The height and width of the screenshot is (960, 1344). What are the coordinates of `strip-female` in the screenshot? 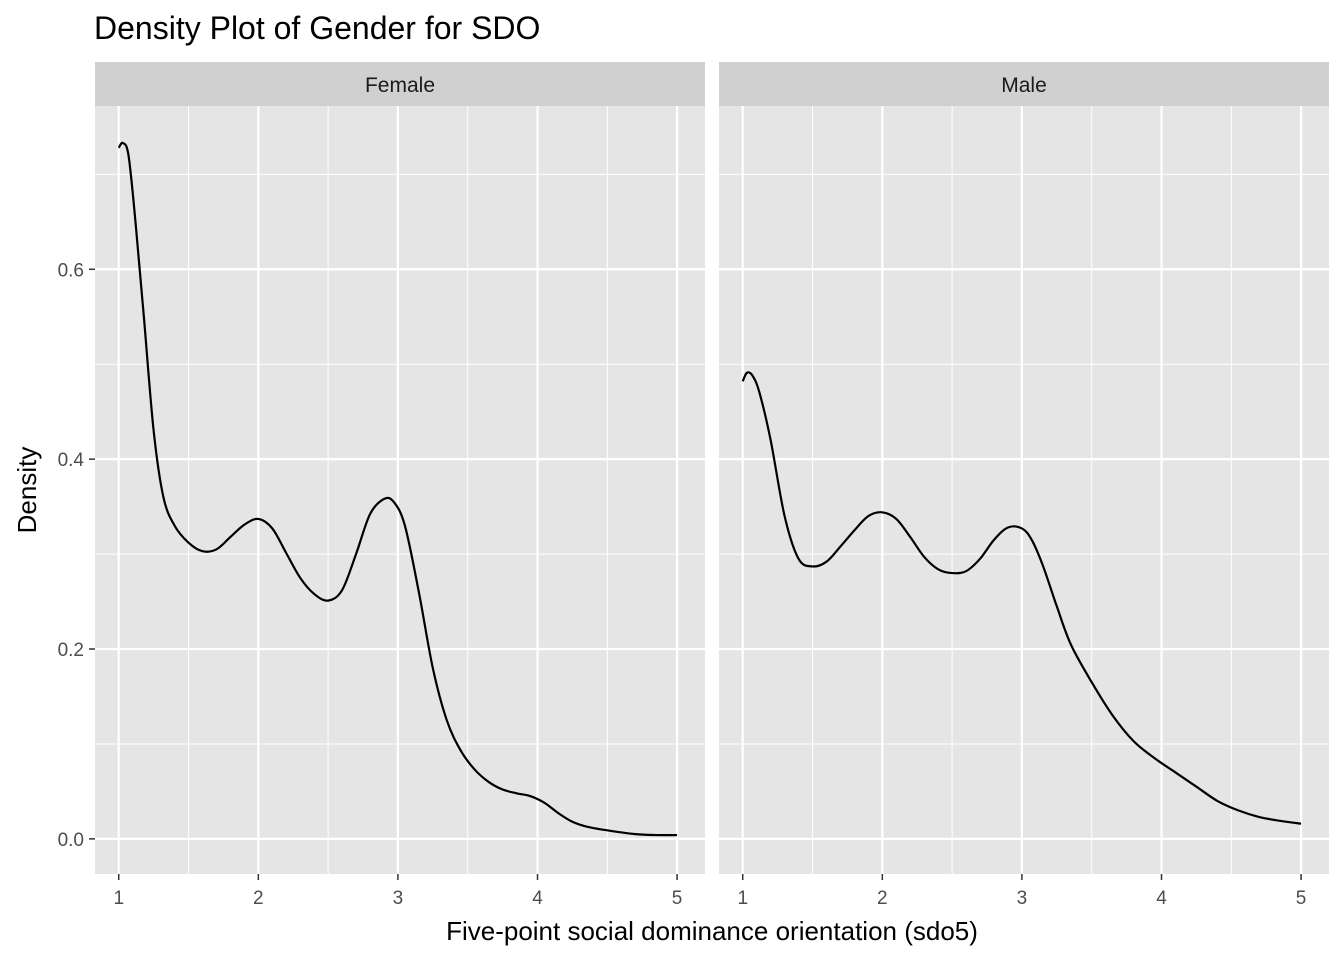 It's located at (400, 84).